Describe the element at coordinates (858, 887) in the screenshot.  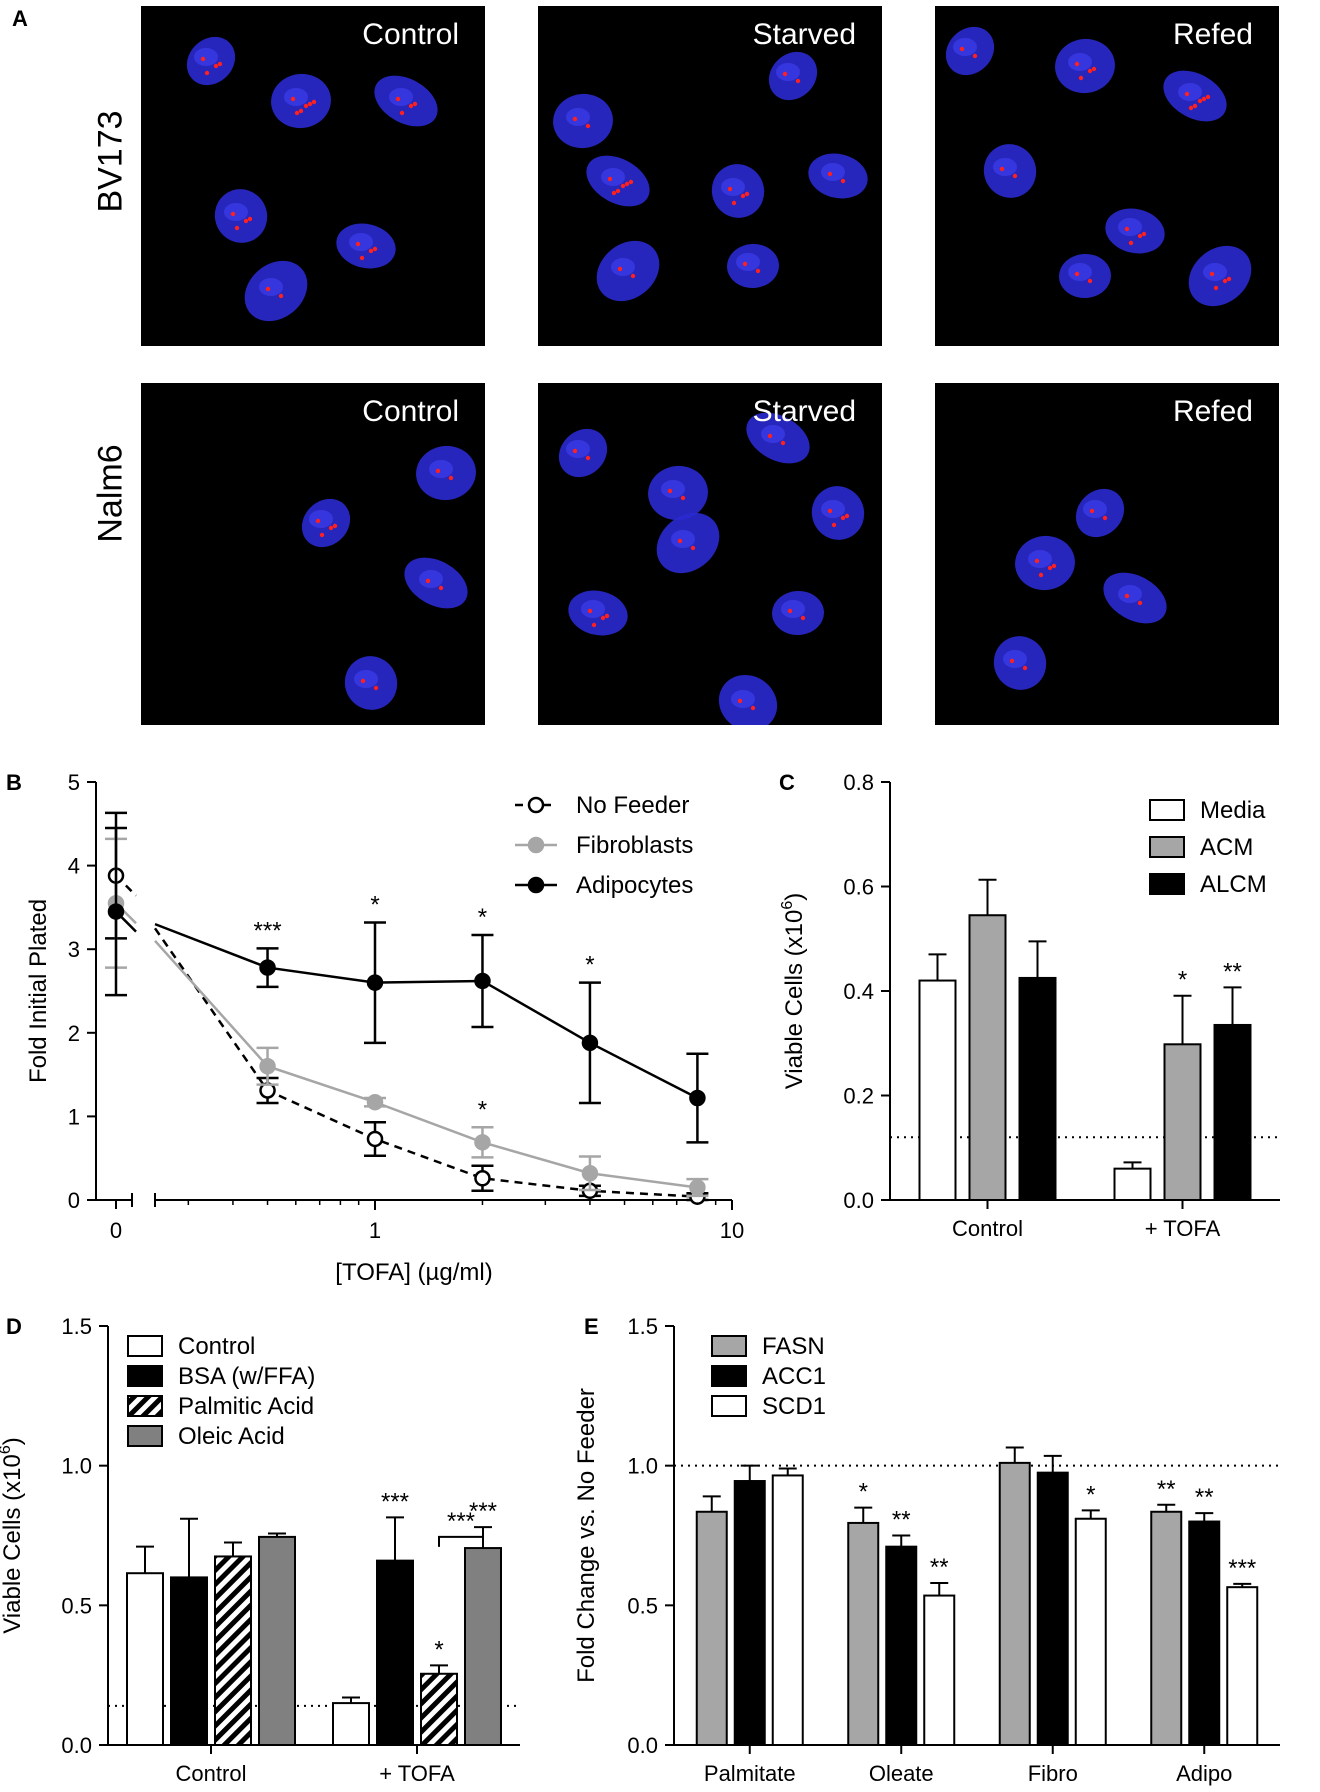
I see `y-tick-label: 0.6` at that location.